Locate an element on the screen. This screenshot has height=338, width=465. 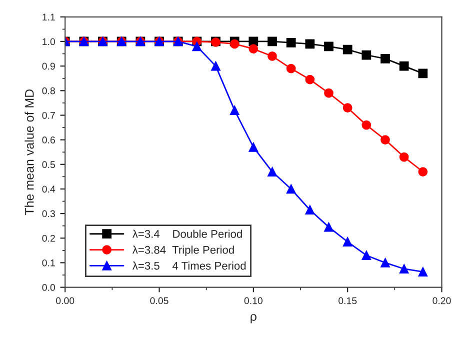
y-tick-label: 0.6 is located at coordinates (48, 140).